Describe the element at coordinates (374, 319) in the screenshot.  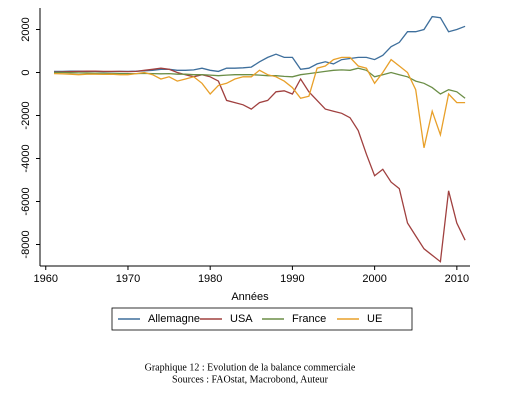
I see `legend-label: UE` at that location.